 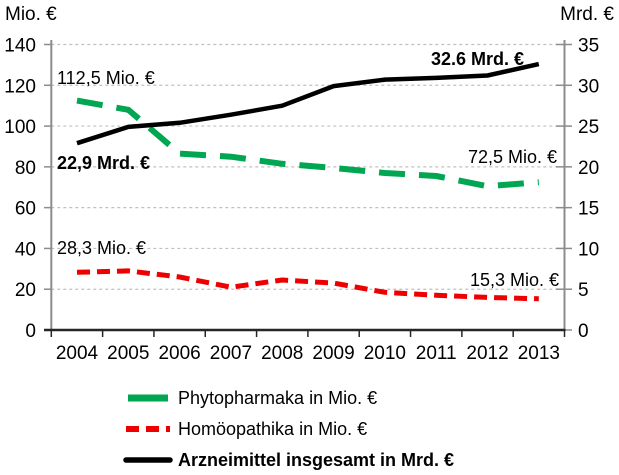 I want to click on data-annotation: 22,9 Mrd. €, so click(x=103, y=163).